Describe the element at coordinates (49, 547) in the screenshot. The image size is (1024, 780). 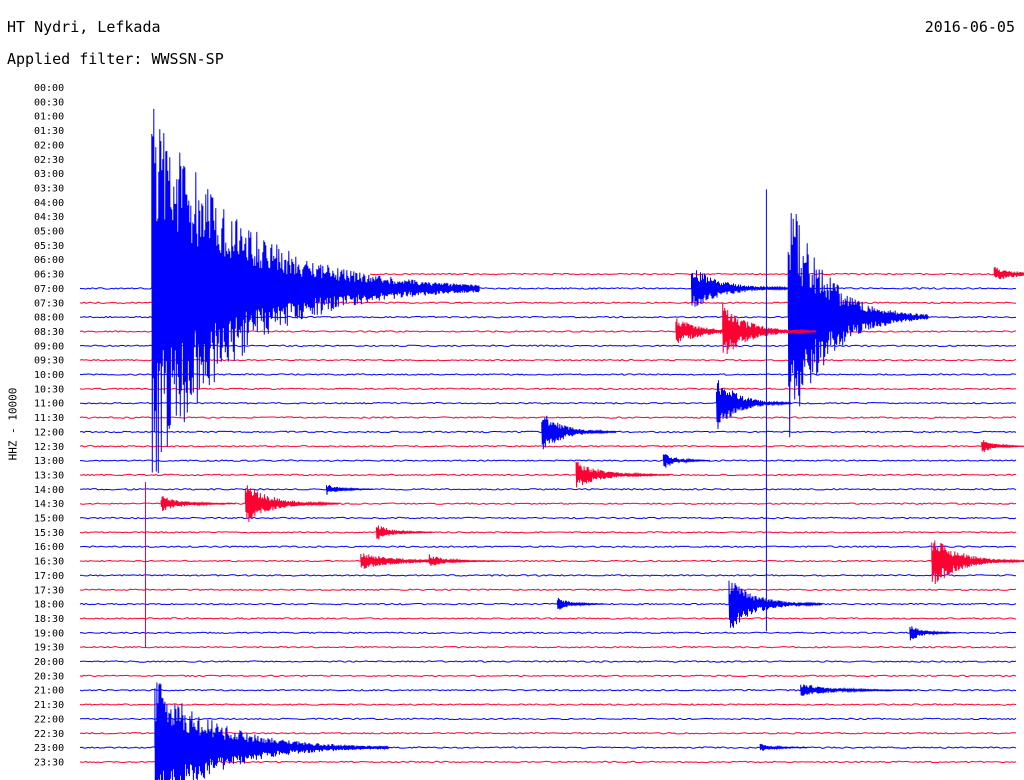
I see `row-label: 16:00` at that location.